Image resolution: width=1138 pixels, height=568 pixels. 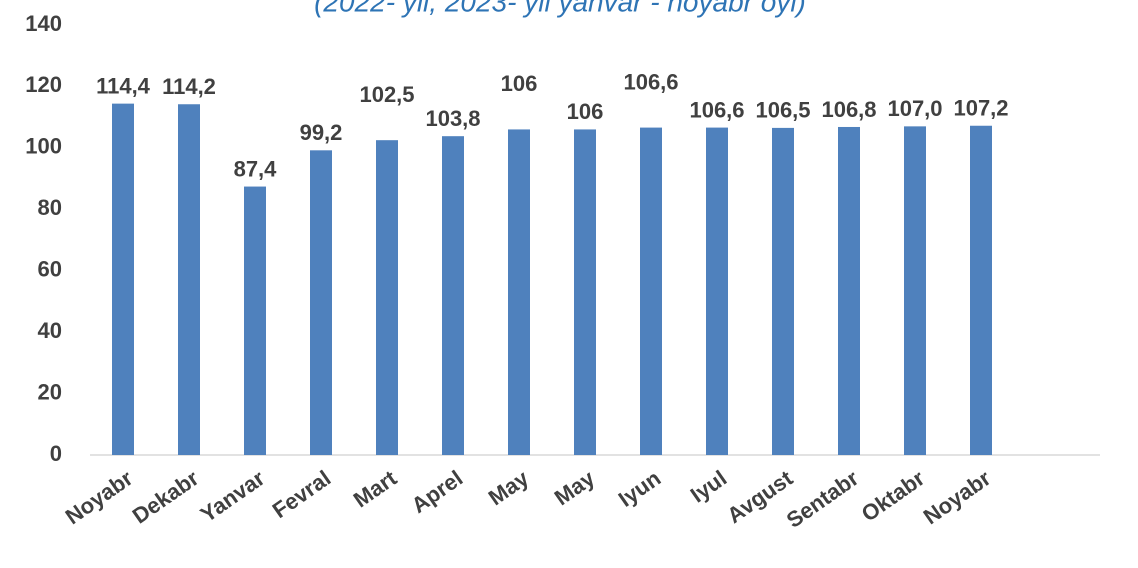 I want to click on data-label: 107,2, so click(x=980, y=108).